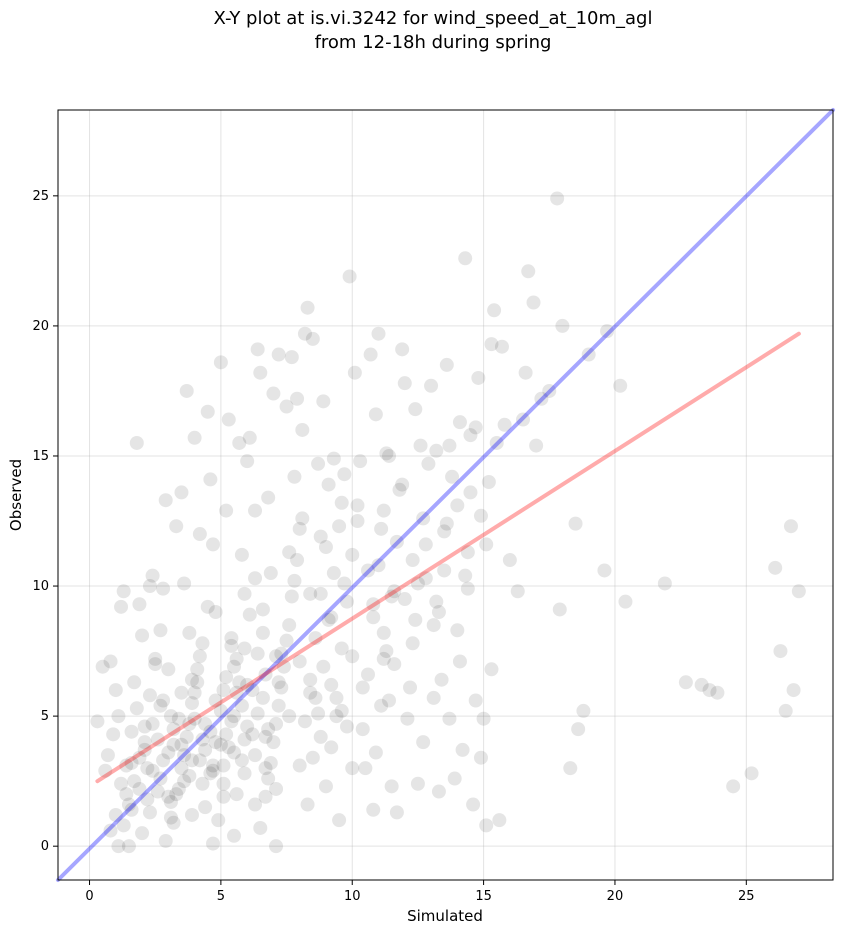  I want to click on x-tick-label-2: 10, so click(352, 896).